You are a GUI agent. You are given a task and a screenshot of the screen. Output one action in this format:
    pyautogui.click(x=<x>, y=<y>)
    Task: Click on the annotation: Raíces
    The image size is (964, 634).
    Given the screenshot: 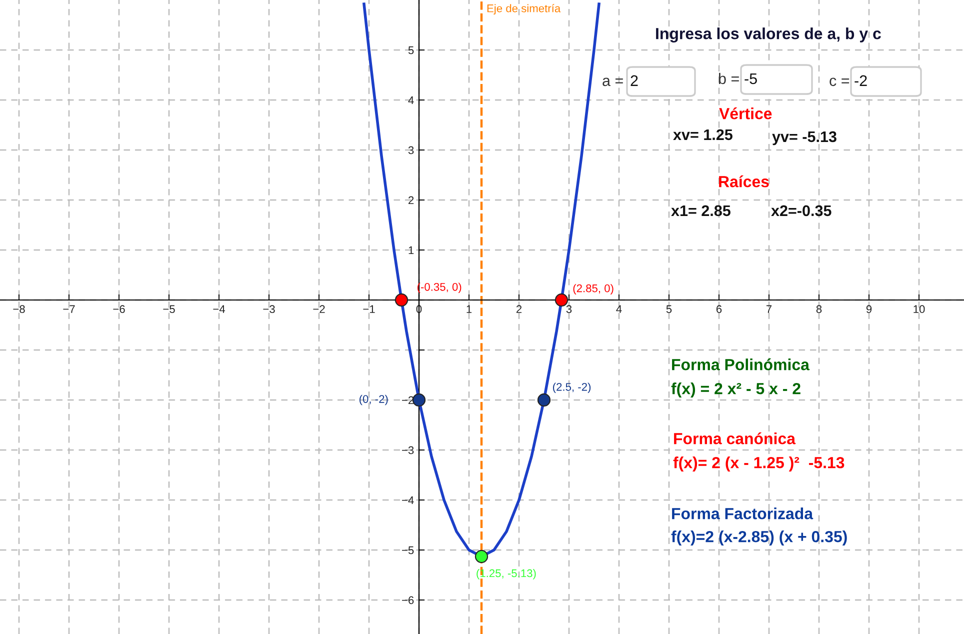 What is the action you would take?
    pyautogui.click(x=744, y=181)
    